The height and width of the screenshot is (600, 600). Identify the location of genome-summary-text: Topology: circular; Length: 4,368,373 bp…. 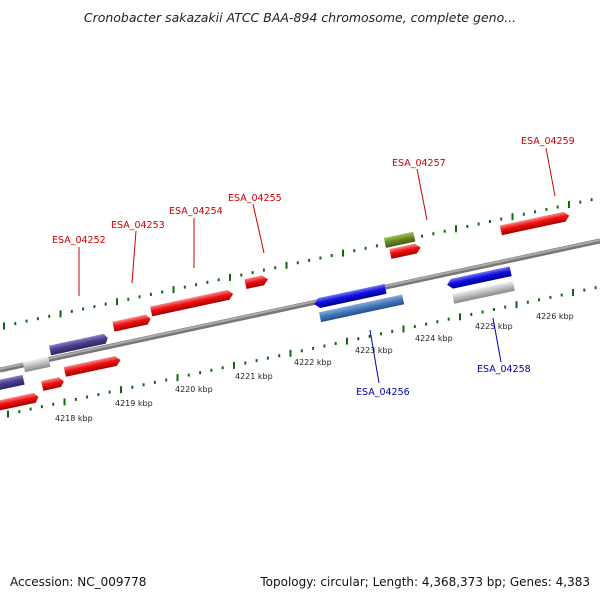
(425, 582).